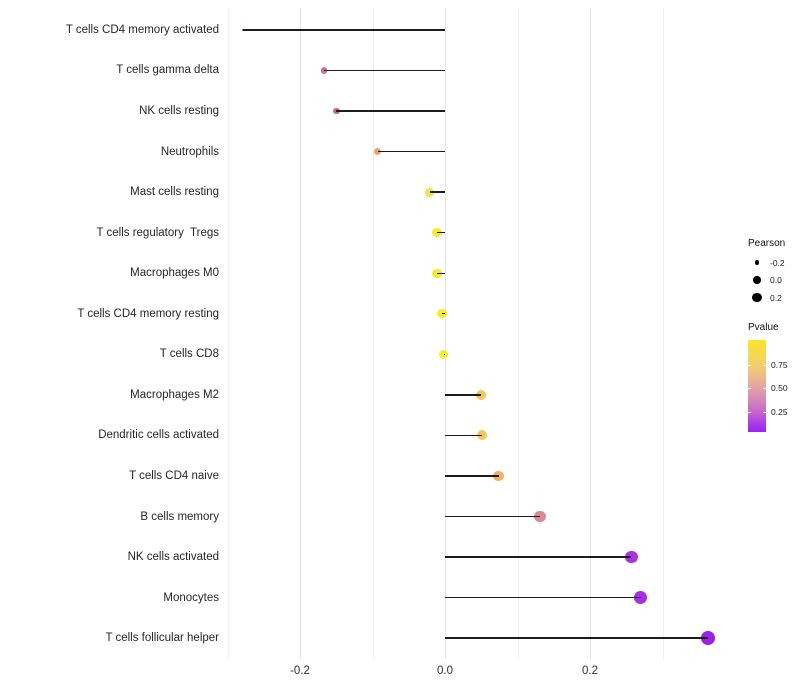 The image size is (800, 700). What do you see at coordinates (445, 671) in the screenshot?
I see `x-axis-tick-label: 0.0` at bounding box center [445, 671].